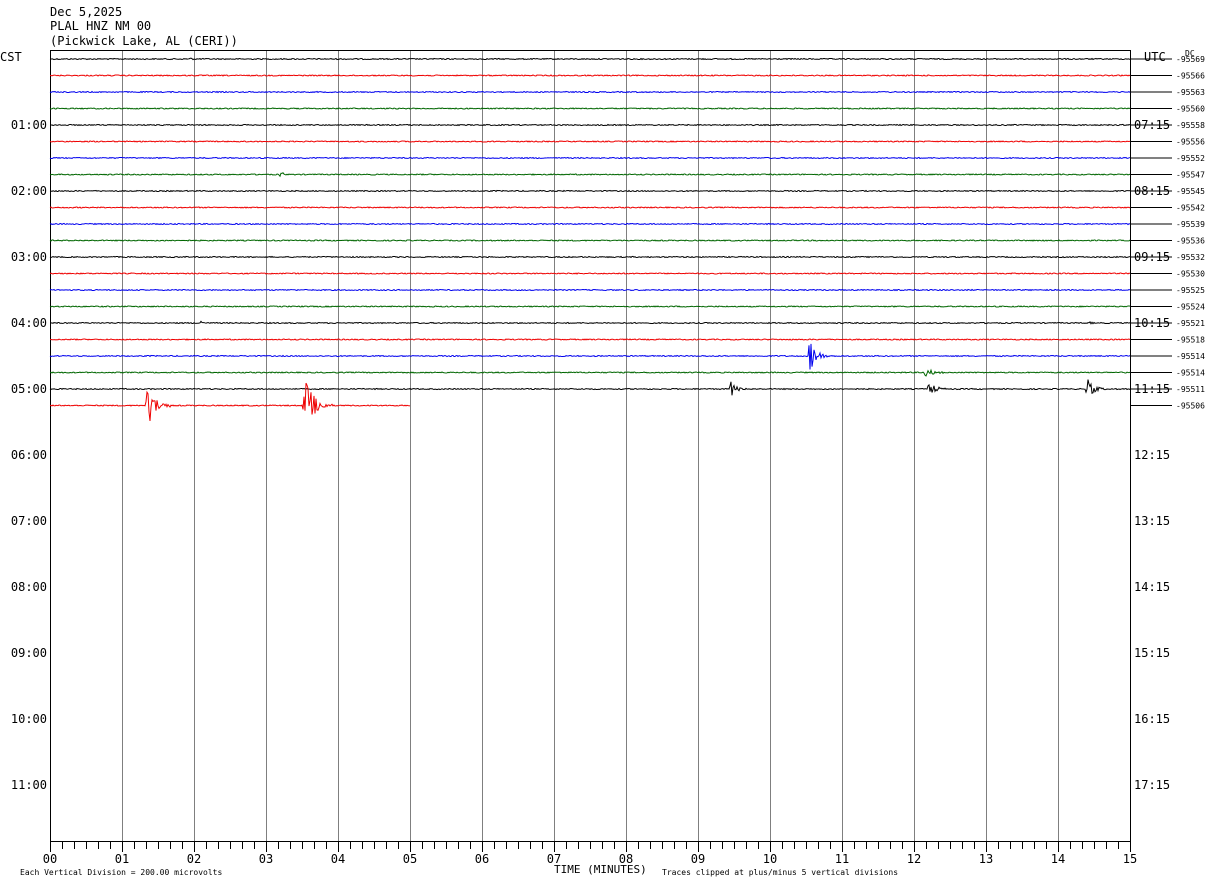 The image size is (1210, 886). I want to click on dc-offset-label: -95518, so click(1190, 340).